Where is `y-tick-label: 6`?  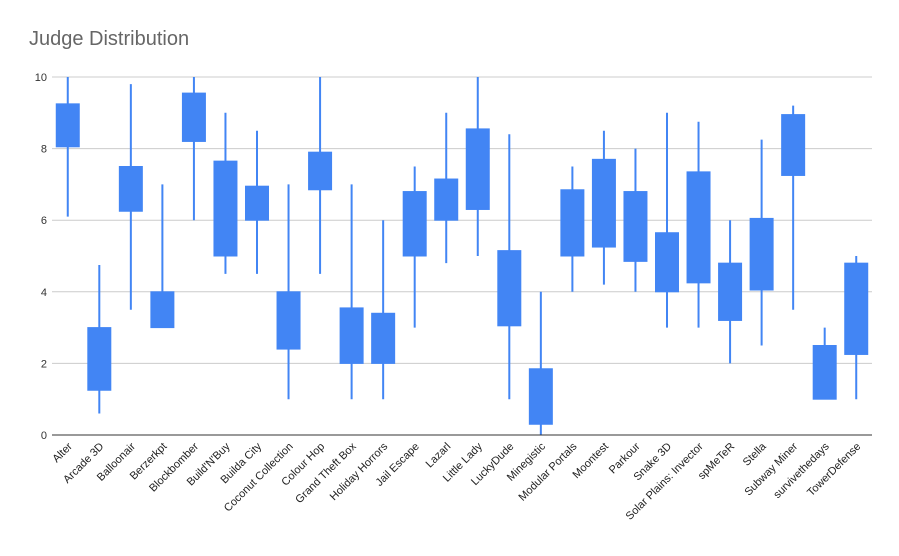 y-tick-label: 6 is located at coordinates (44, 221).